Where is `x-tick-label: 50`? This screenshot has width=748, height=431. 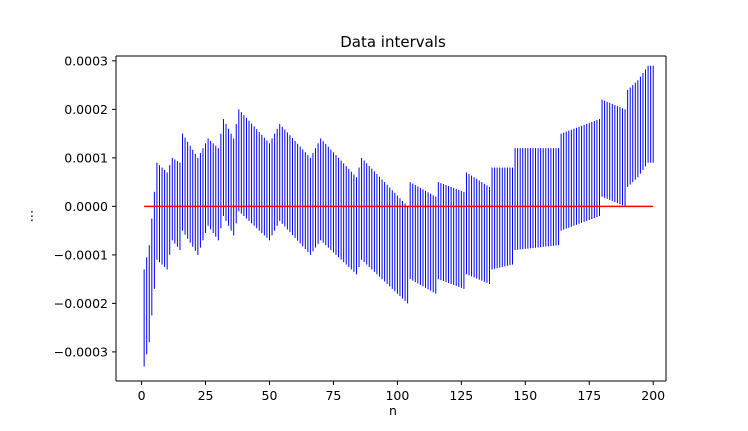
x-tick-label: 50 is located at coordinates (270, 395).